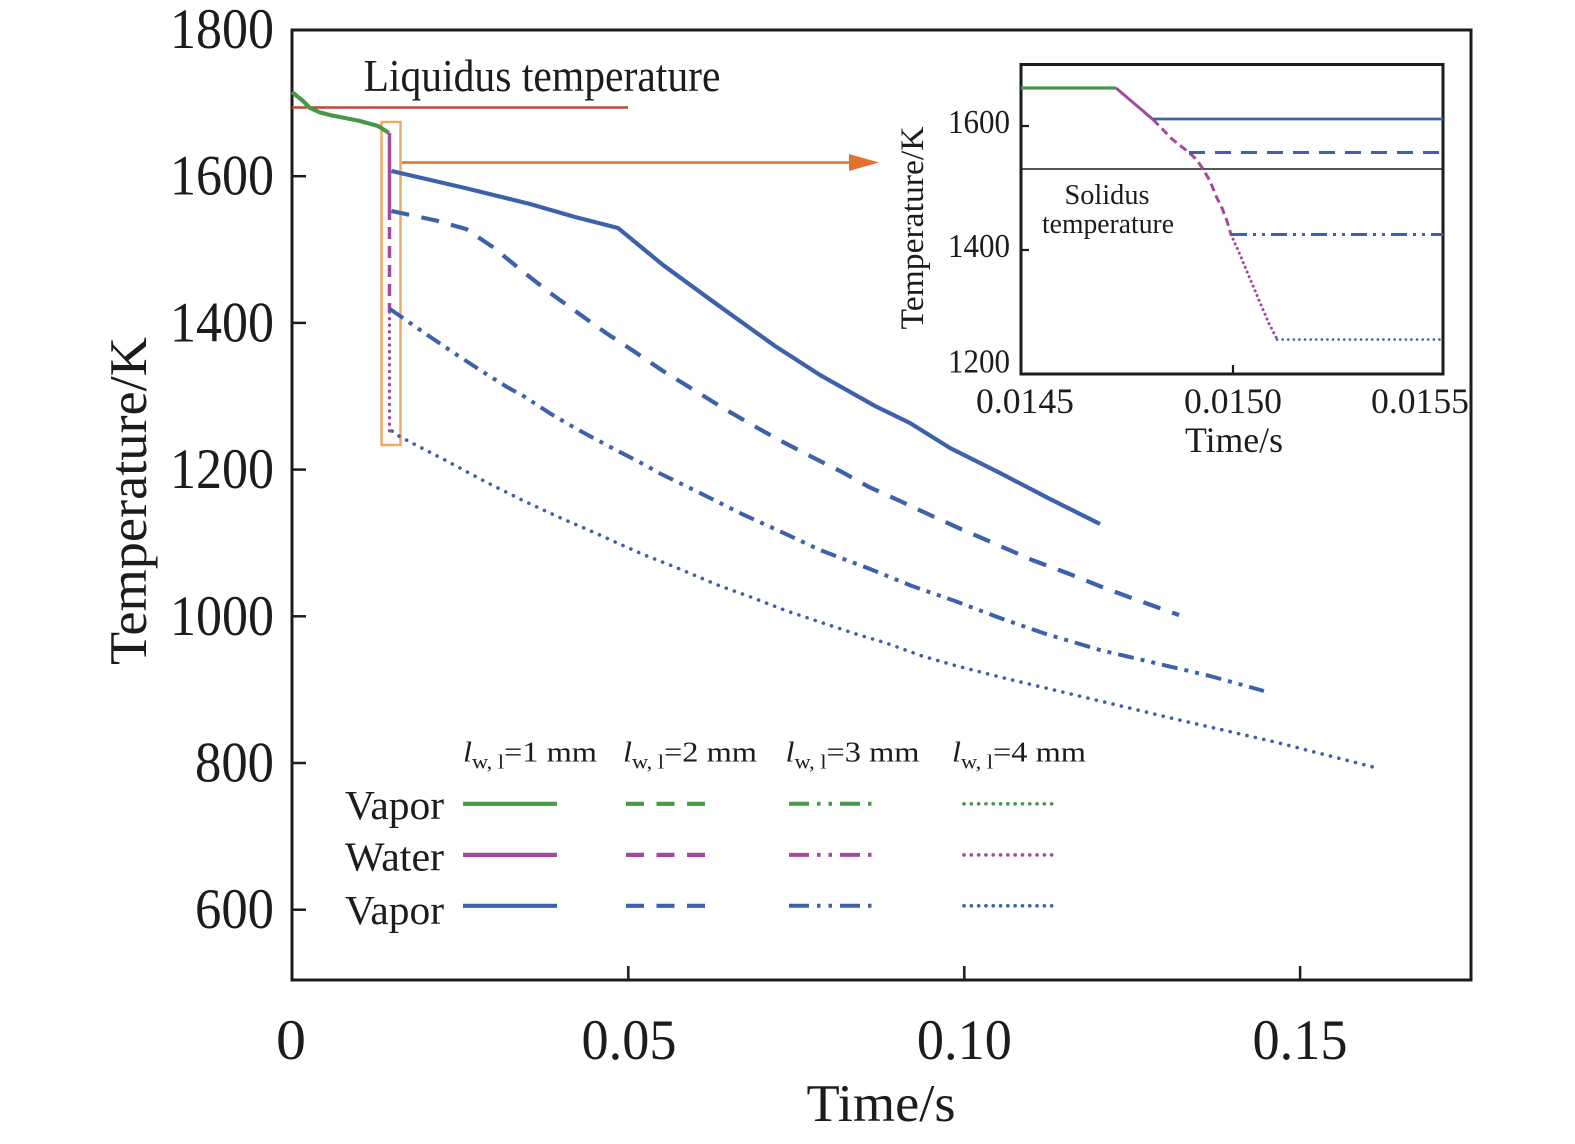 This screenshot has width=1575, height=1144. What do you see at coordinates (530, 755) in the screenshot?
I see `svg-text:lw, l=1 mm: lw, l =1 mm` at bounding box center [530, 755].